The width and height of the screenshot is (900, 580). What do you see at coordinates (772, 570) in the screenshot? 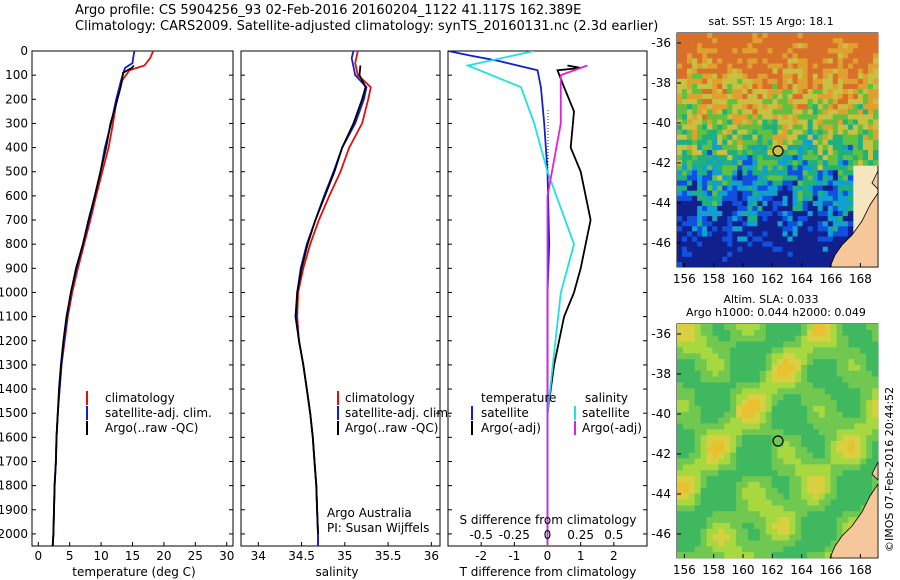
I see `map-lon-label: 162` at bounding box center [772, 570].